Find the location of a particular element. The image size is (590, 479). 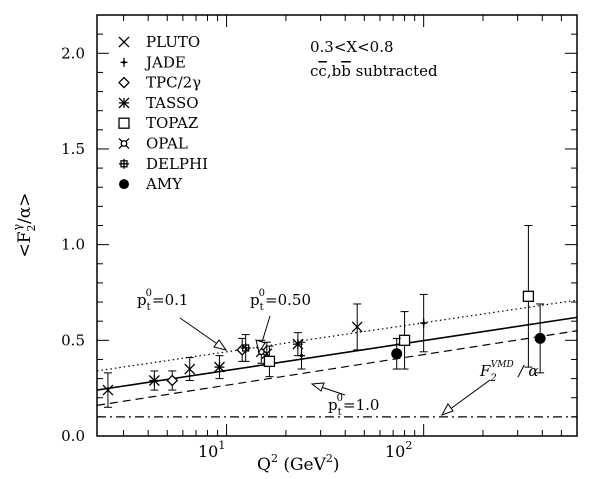

point-jade is located at coordinates (424, 323).